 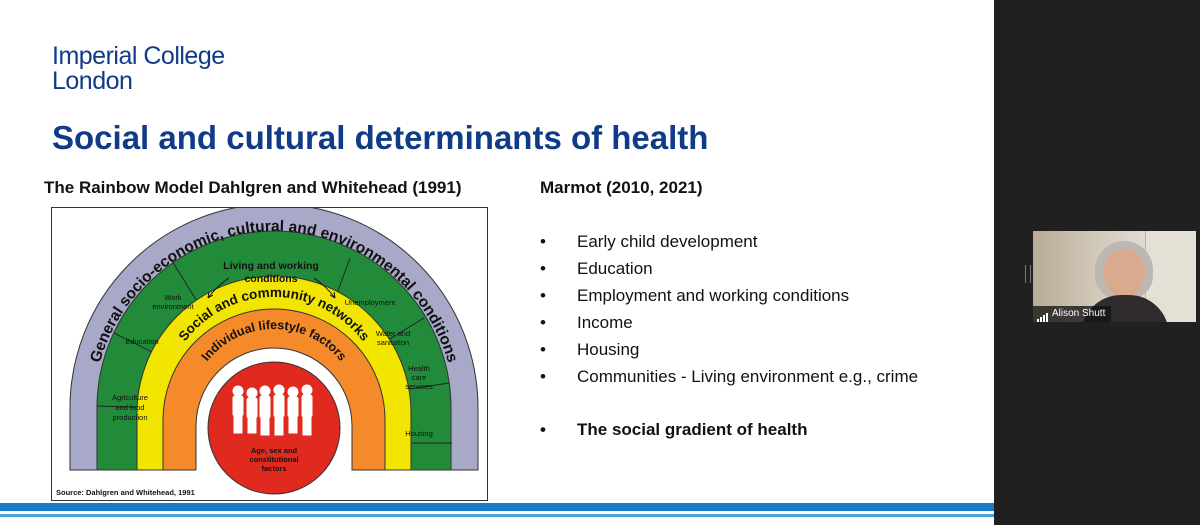 I want to click on svg-text: Education, so click(x=141, y=341).